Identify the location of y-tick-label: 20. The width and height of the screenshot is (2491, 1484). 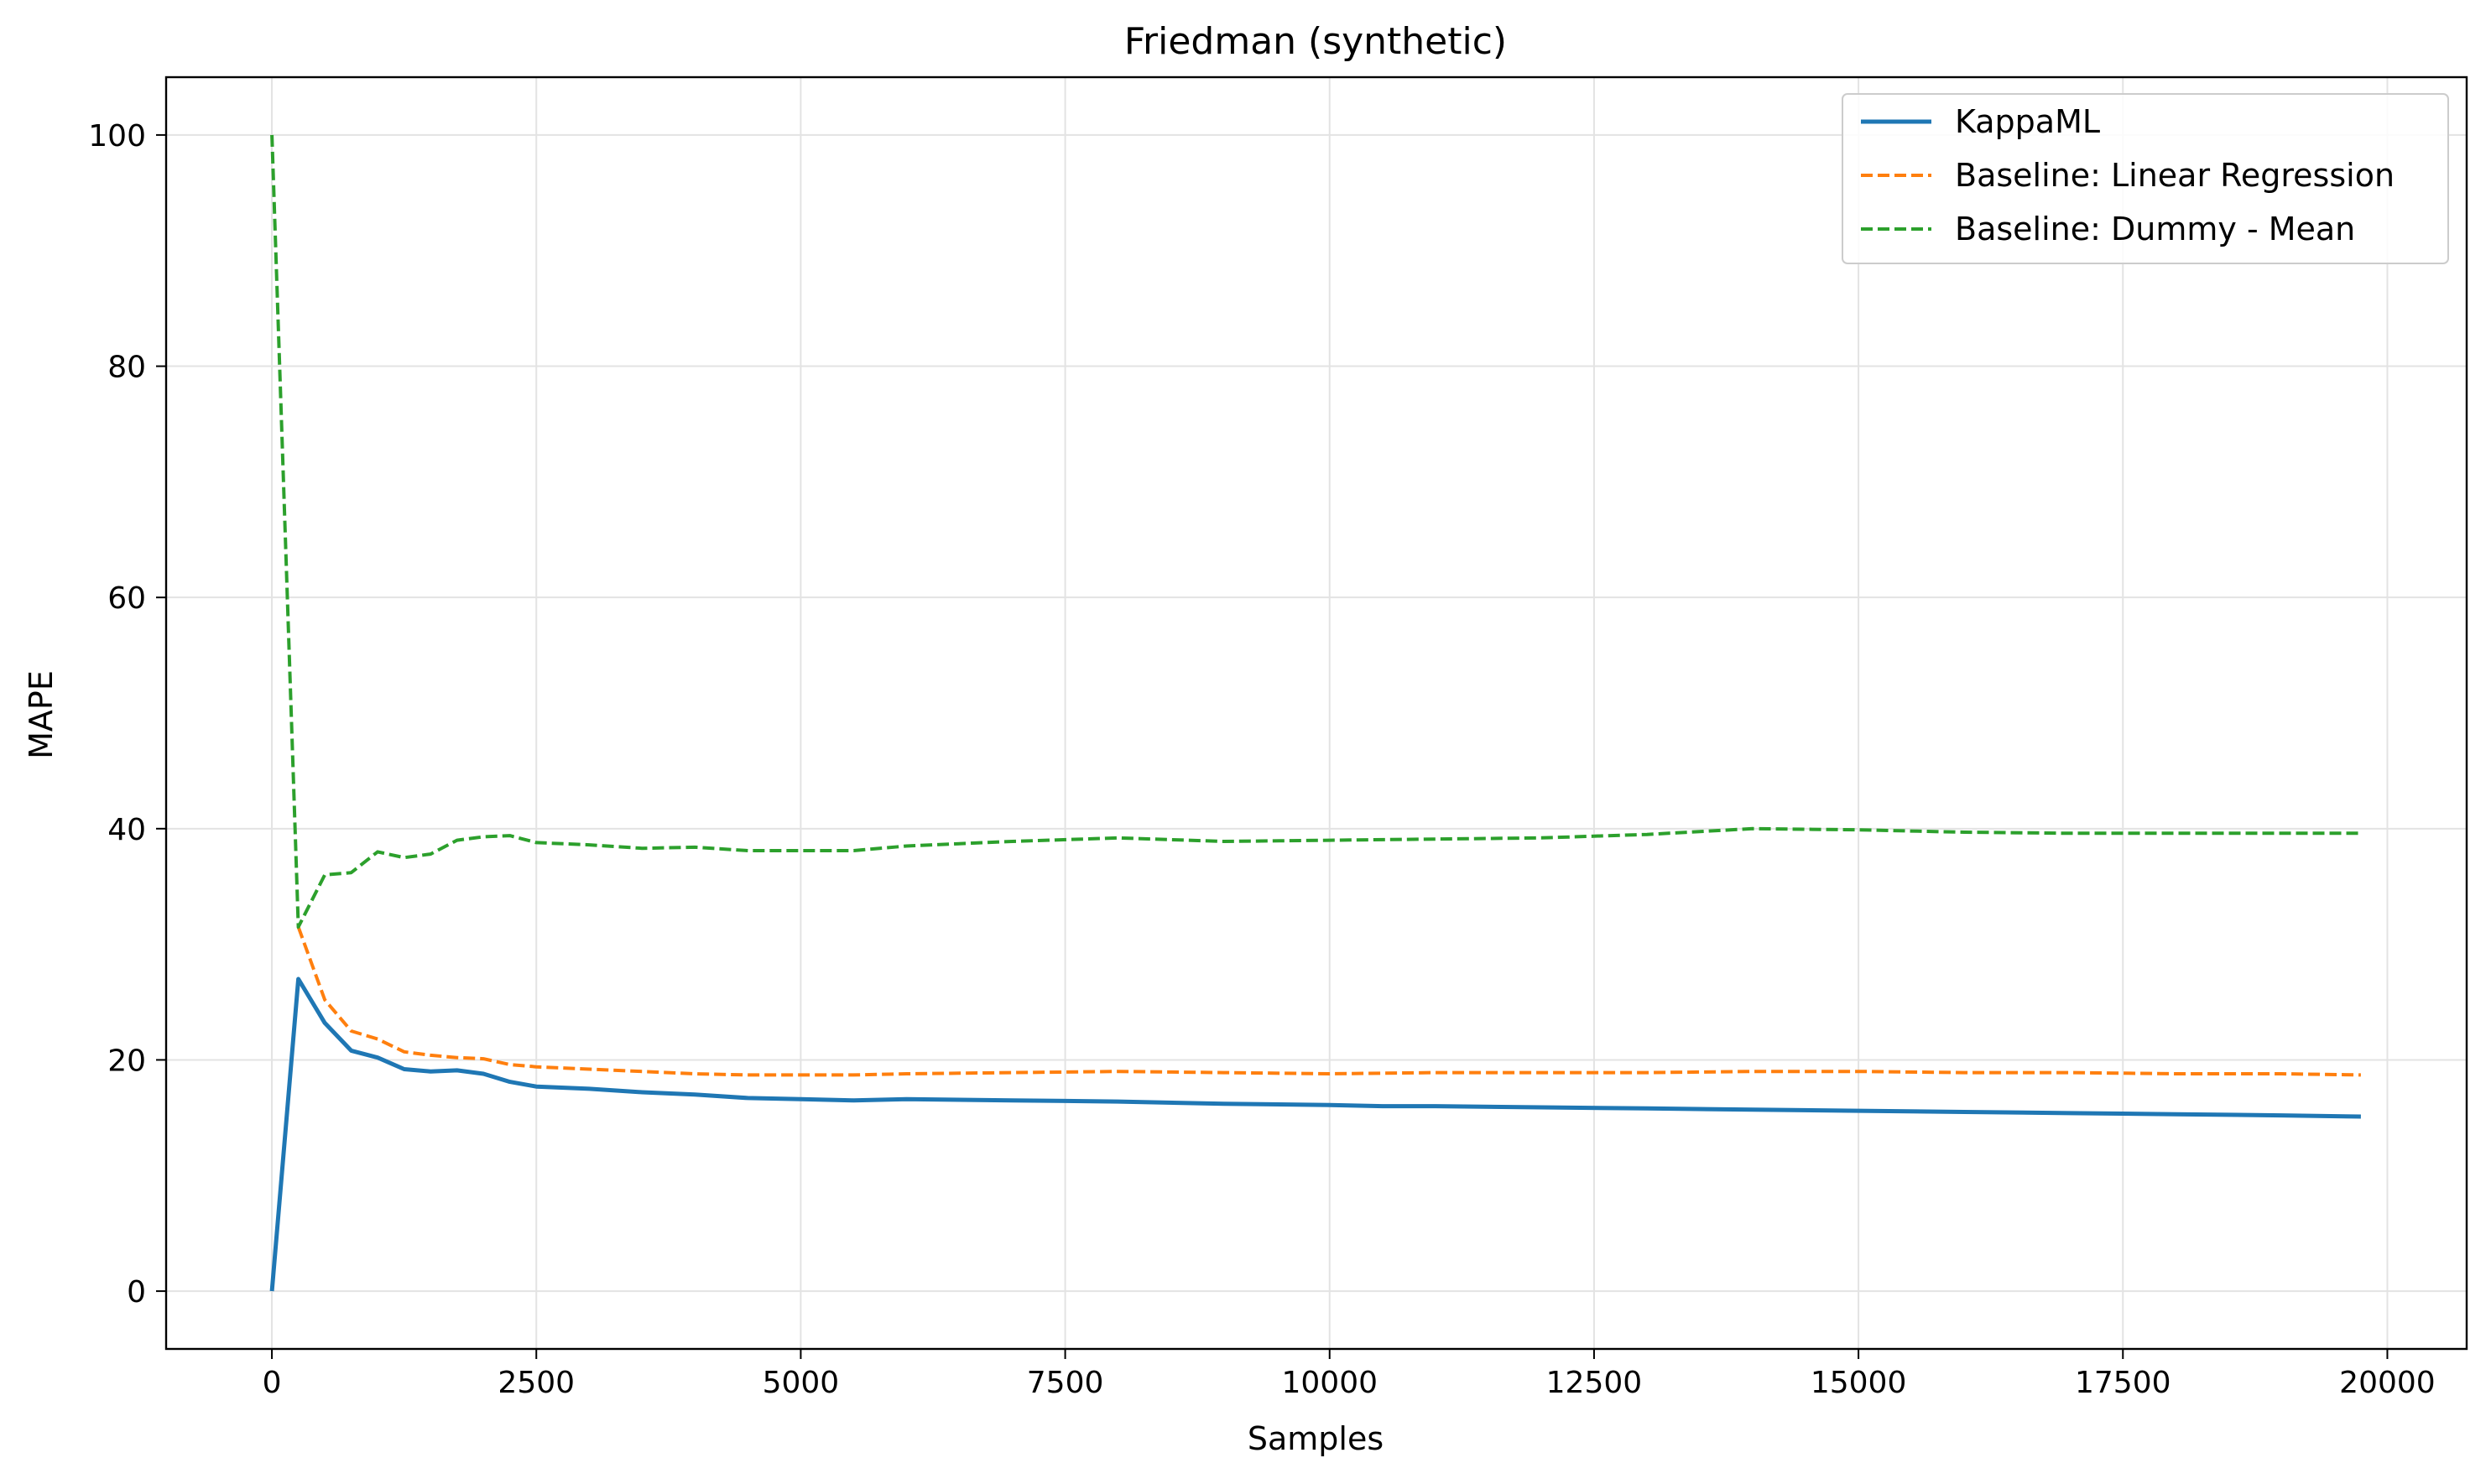
(127, 1061).